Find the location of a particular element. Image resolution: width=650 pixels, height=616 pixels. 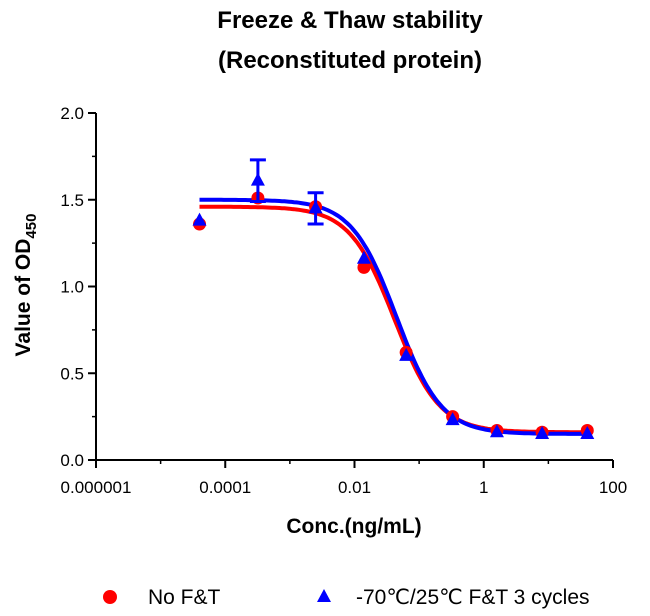

y-tick-label: 0.5 is located at coordinates (72, 373).